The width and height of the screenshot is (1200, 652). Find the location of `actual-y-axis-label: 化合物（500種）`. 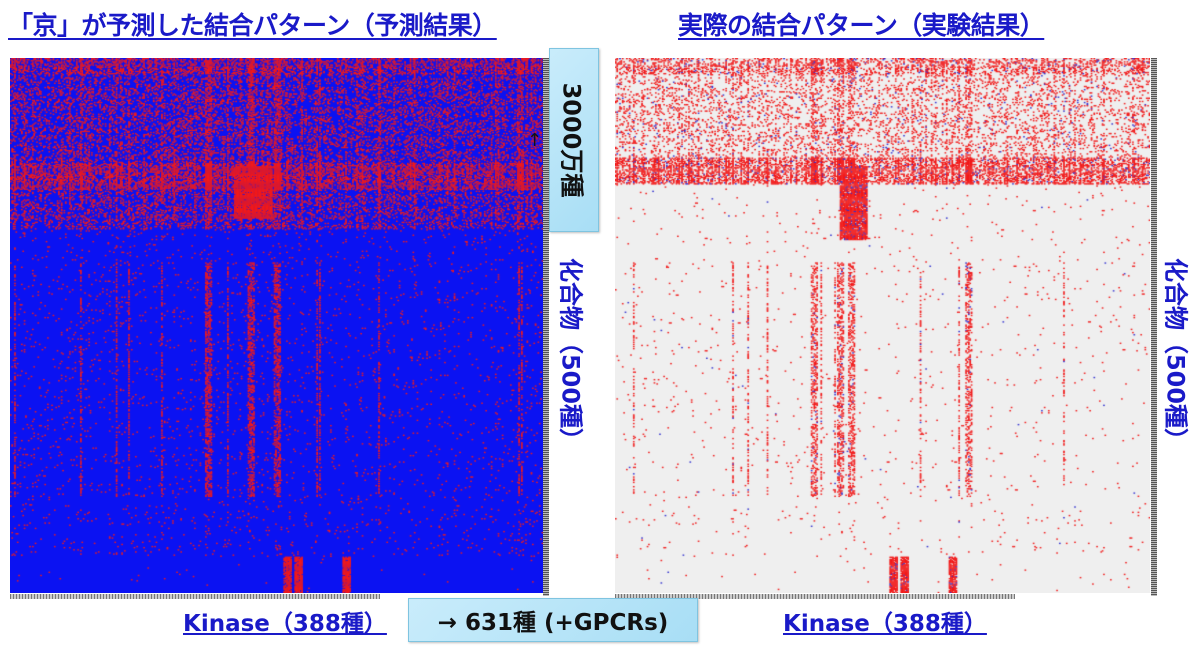

actual-y-axis-label: 化合物（500種） is located at coordinates (1178, 355).